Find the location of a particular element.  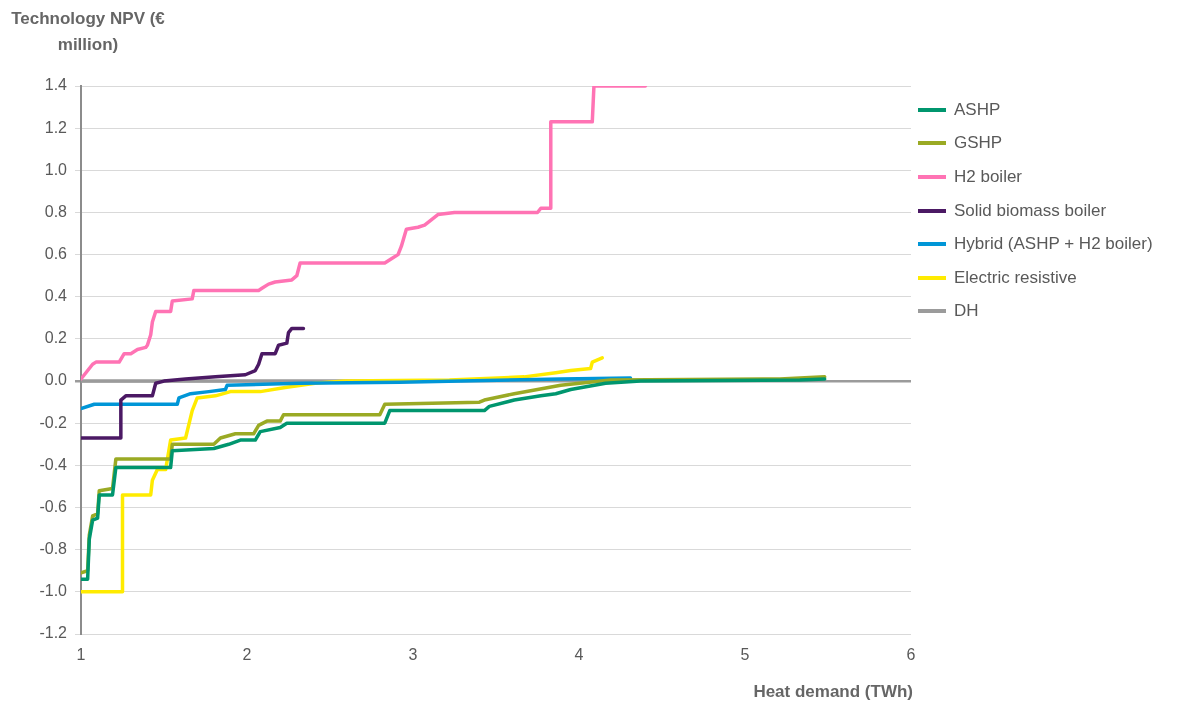

y-tick-label: -0.2 is located at coordinates (53, 422).